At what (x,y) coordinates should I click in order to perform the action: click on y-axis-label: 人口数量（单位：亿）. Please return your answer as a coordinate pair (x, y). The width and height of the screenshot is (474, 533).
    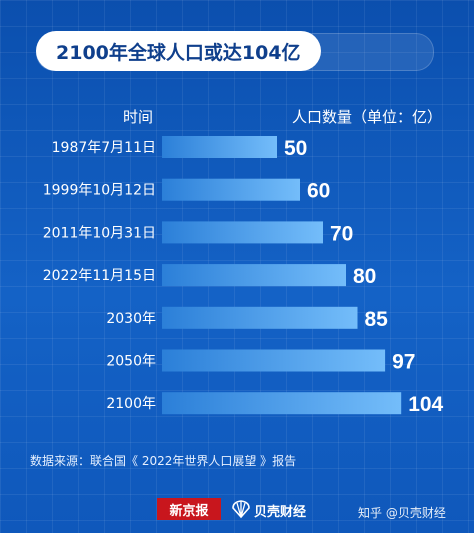
    Looking at the image, I should click on (367, 117).